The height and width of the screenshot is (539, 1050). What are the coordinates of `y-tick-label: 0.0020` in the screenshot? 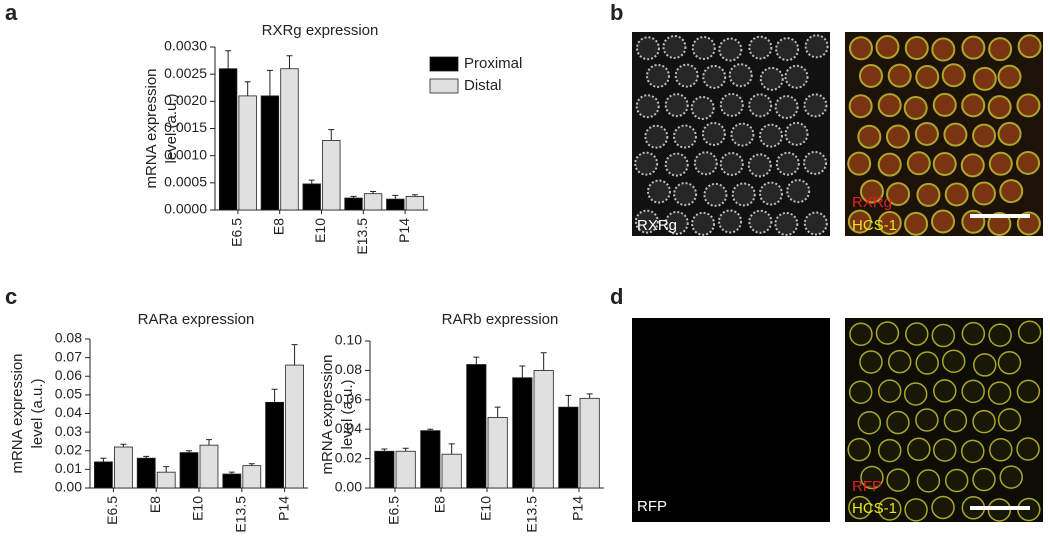 It's located at (185, 100).